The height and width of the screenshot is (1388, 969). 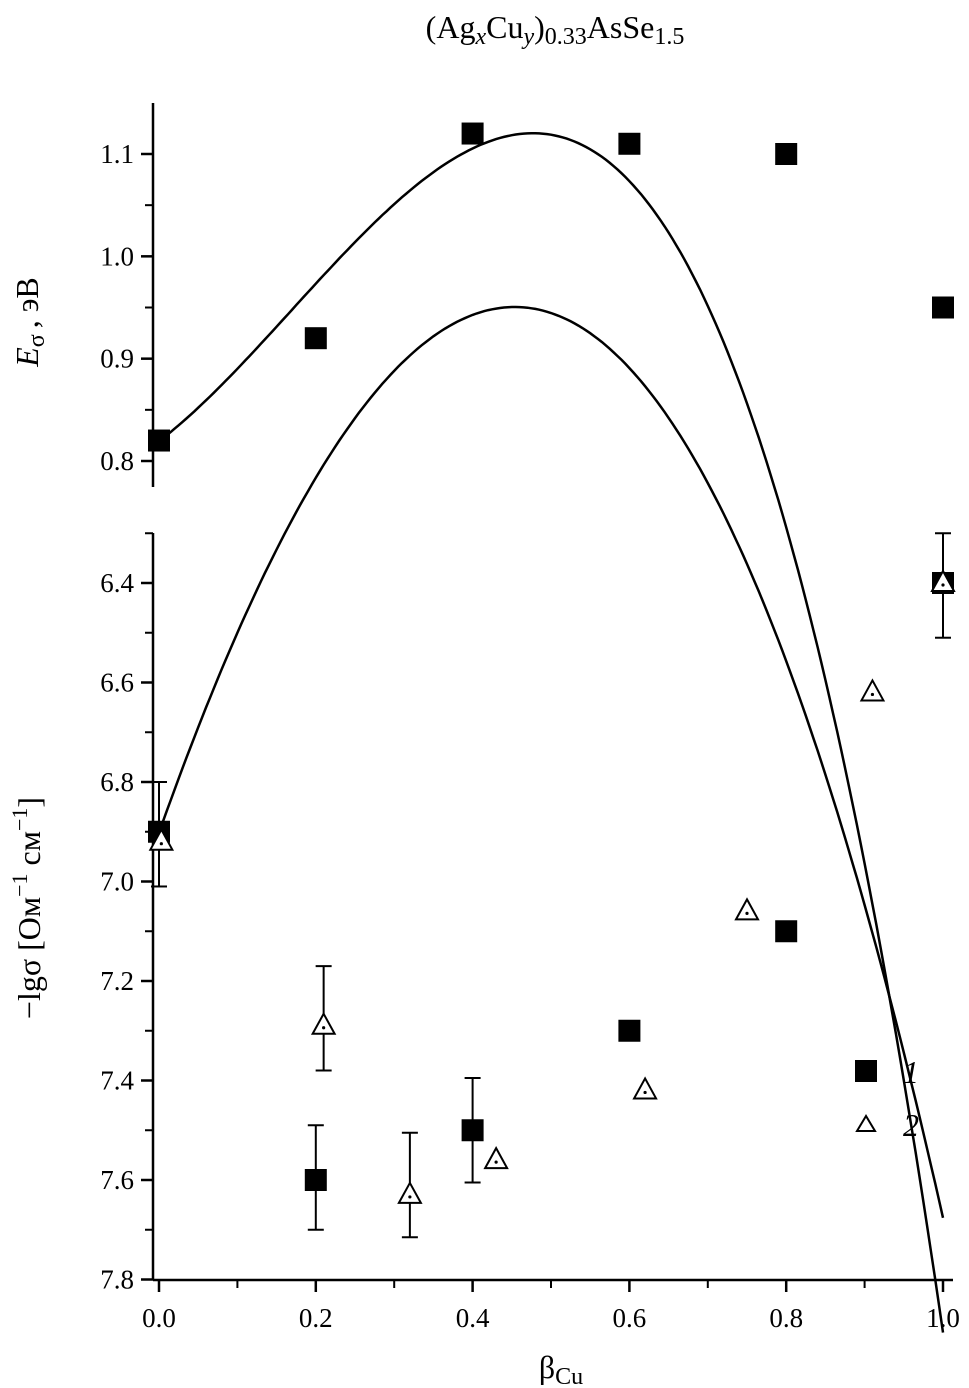 I want to click on bottom-y-tick-label: 6.8, so click(x=117, y=782).